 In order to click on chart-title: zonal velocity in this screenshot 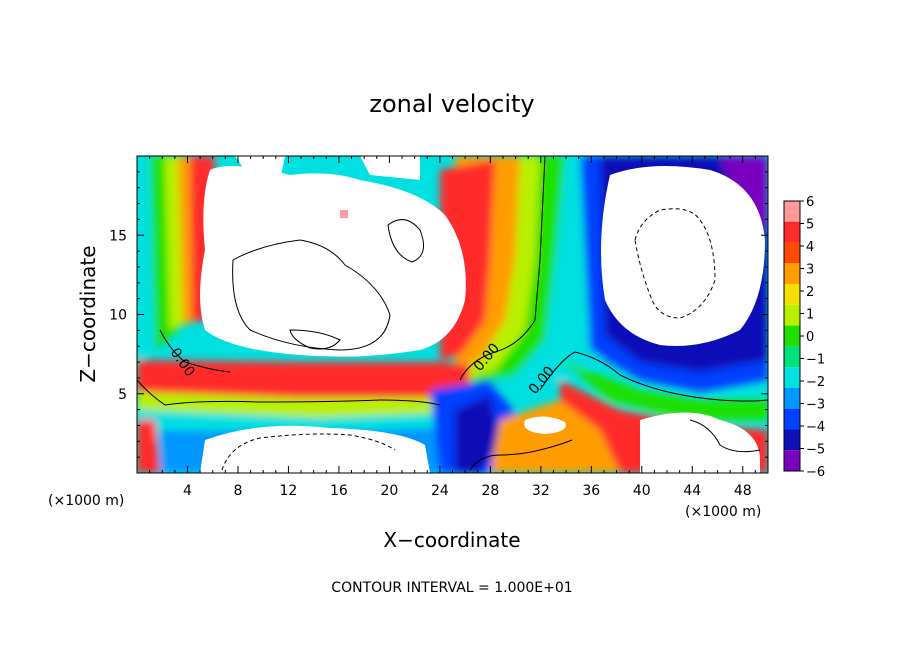, I will do `click(451, 104)`.